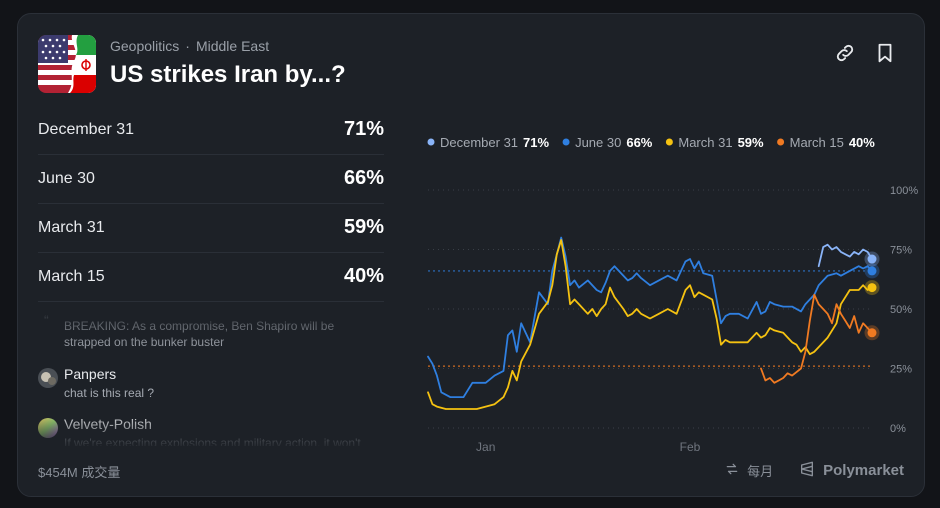 Image resolution: width=940 pixels, height=508 pixels. What do you see at coordinates (705, 142) in the screenshot?
I see `legend-label: March 31` at bounding box center [705, 142].